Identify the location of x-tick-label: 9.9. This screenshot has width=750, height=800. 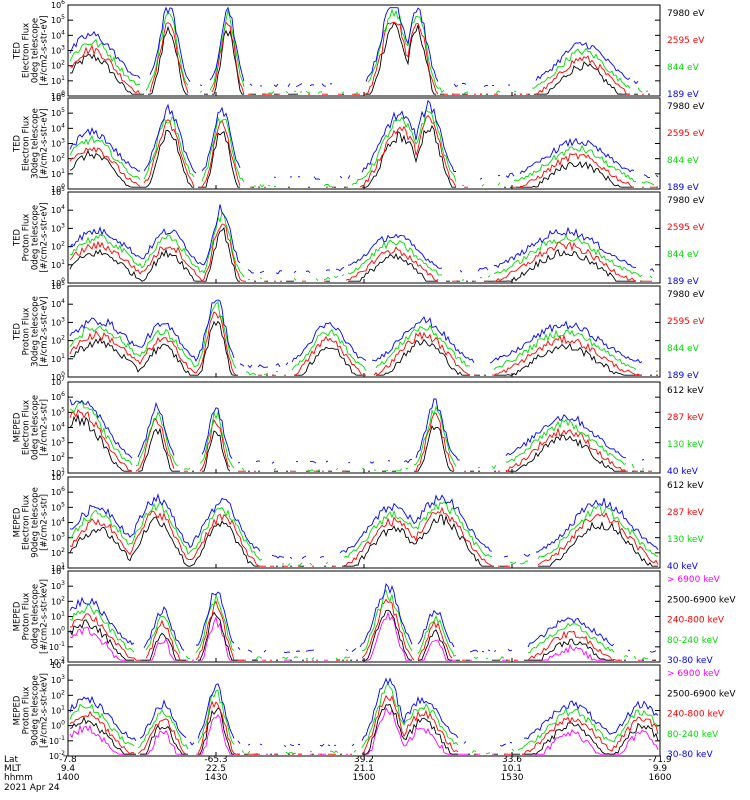
(660, 769).